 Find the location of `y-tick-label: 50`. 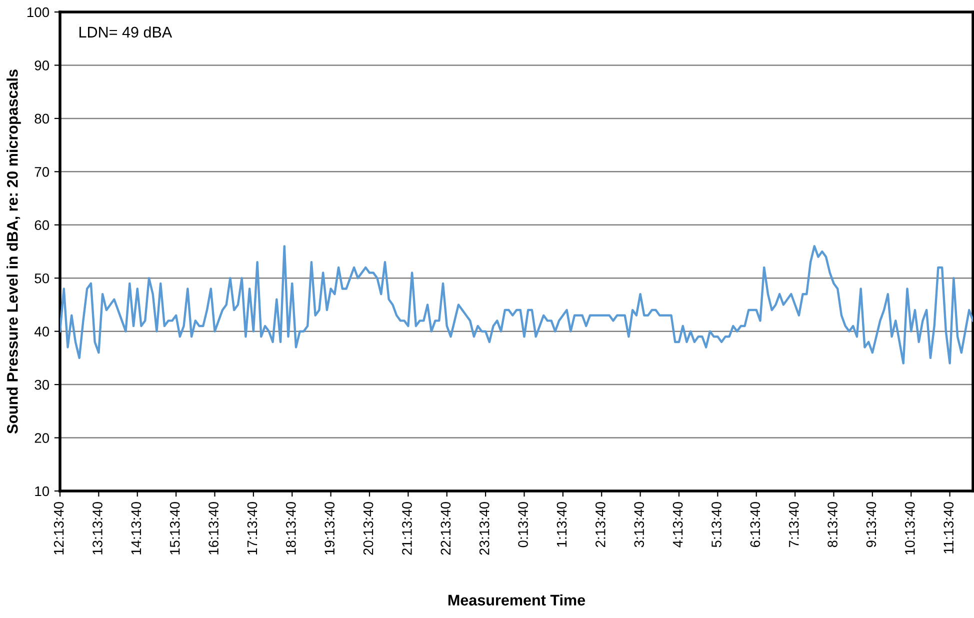

y-tick-label: 50 is located at coordinates (42, 278).